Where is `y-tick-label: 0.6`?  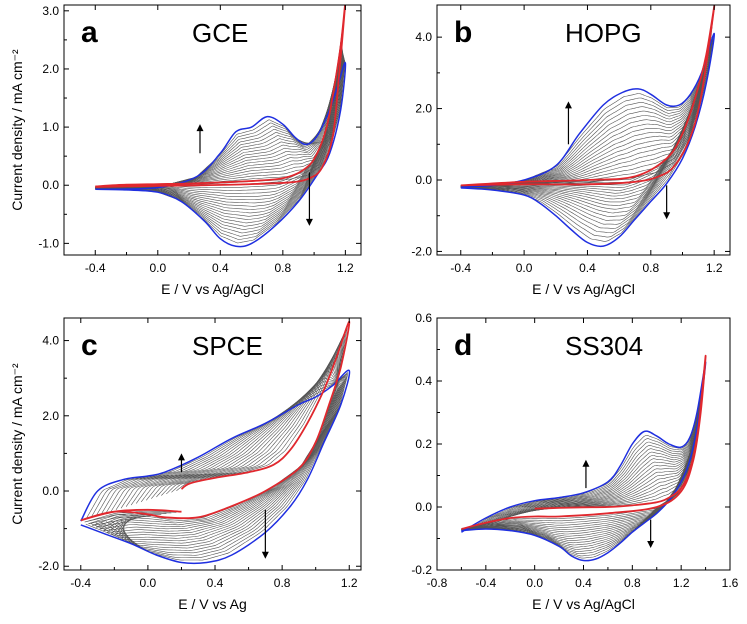
y-tick-label: 0.6 is located at coordinates (423, 318).